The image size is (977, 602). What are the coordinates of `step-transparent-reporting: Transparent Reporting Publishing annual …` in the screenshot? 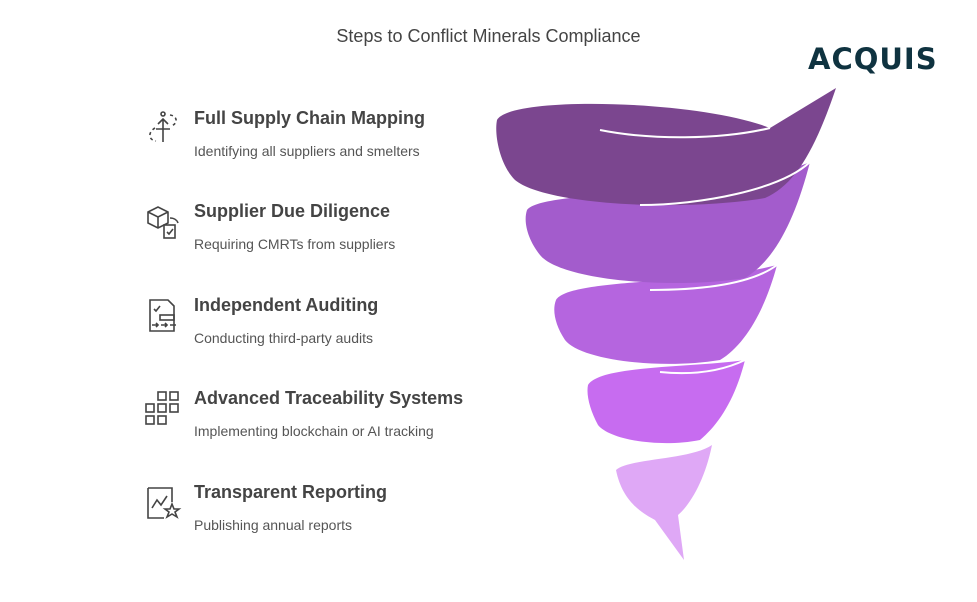 It's located at (320, 522).